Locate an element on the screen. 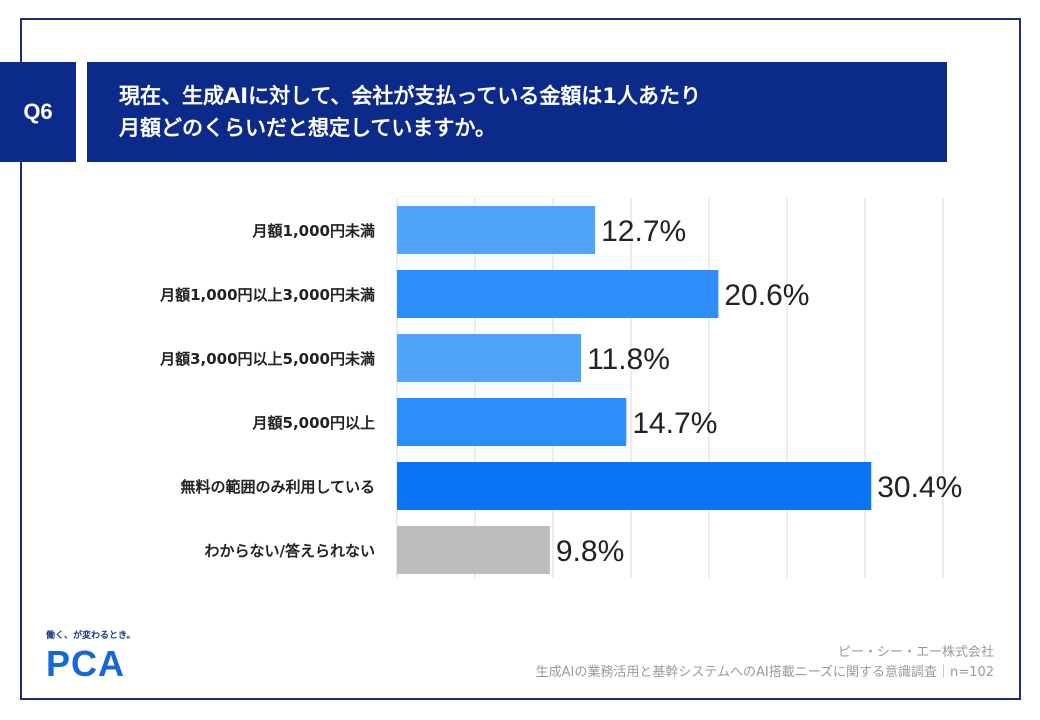 This screenshot has width=1040, height=720. company-name: ピー・シー・エー株式会社 is located at coordinates (915, 652).